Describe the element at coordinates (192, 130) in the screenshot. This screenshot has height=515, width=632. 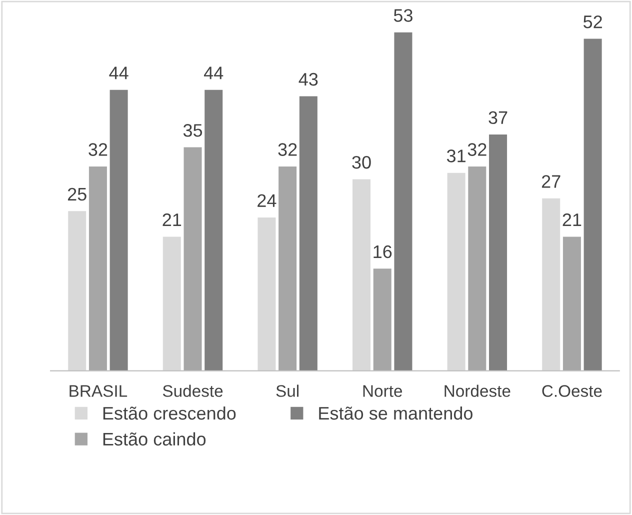
I see `data-label: 35` at that location.